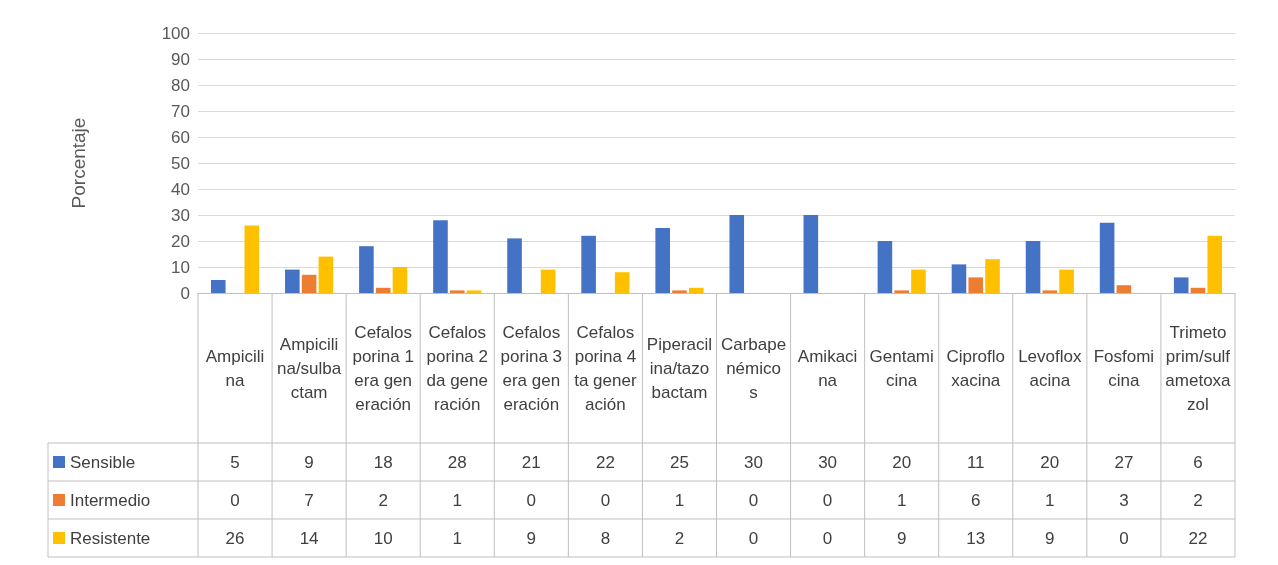 This screenshot has height=565, width=1278. What do you see at coordinates (110, 500) in the screenshot?
I see `legend-label: Intermedio` at bounding box center [110, 500].